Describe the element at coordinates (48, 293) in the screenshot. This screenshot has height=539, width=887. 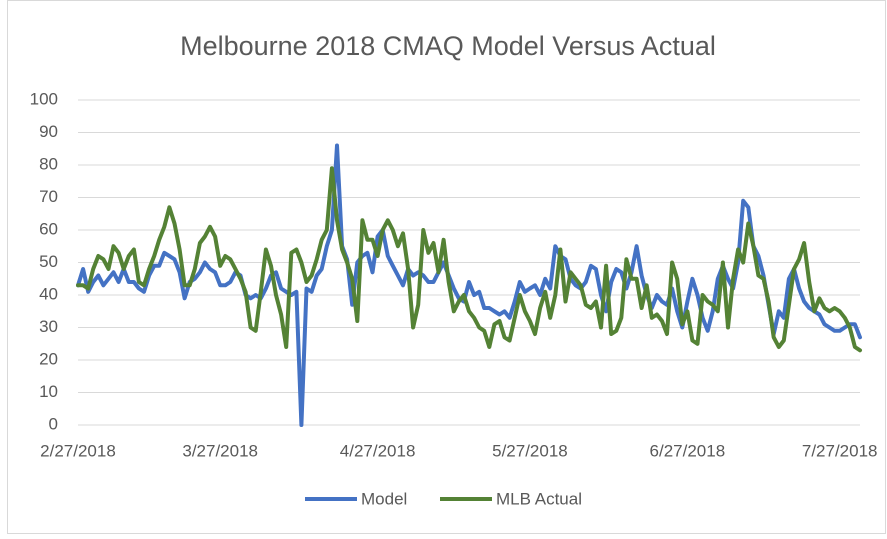
I see `y-tick-label: 40` at that location.